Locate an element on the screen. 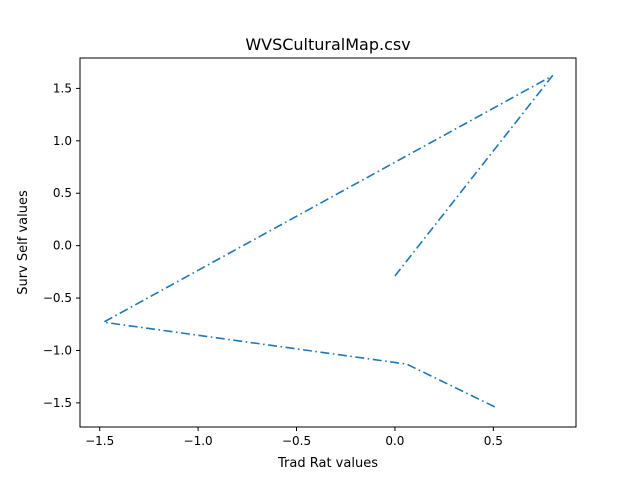 The width and height of the screenshot is (640, 480). x-tick-label: 0.0 is located at coordinates (394, 441).